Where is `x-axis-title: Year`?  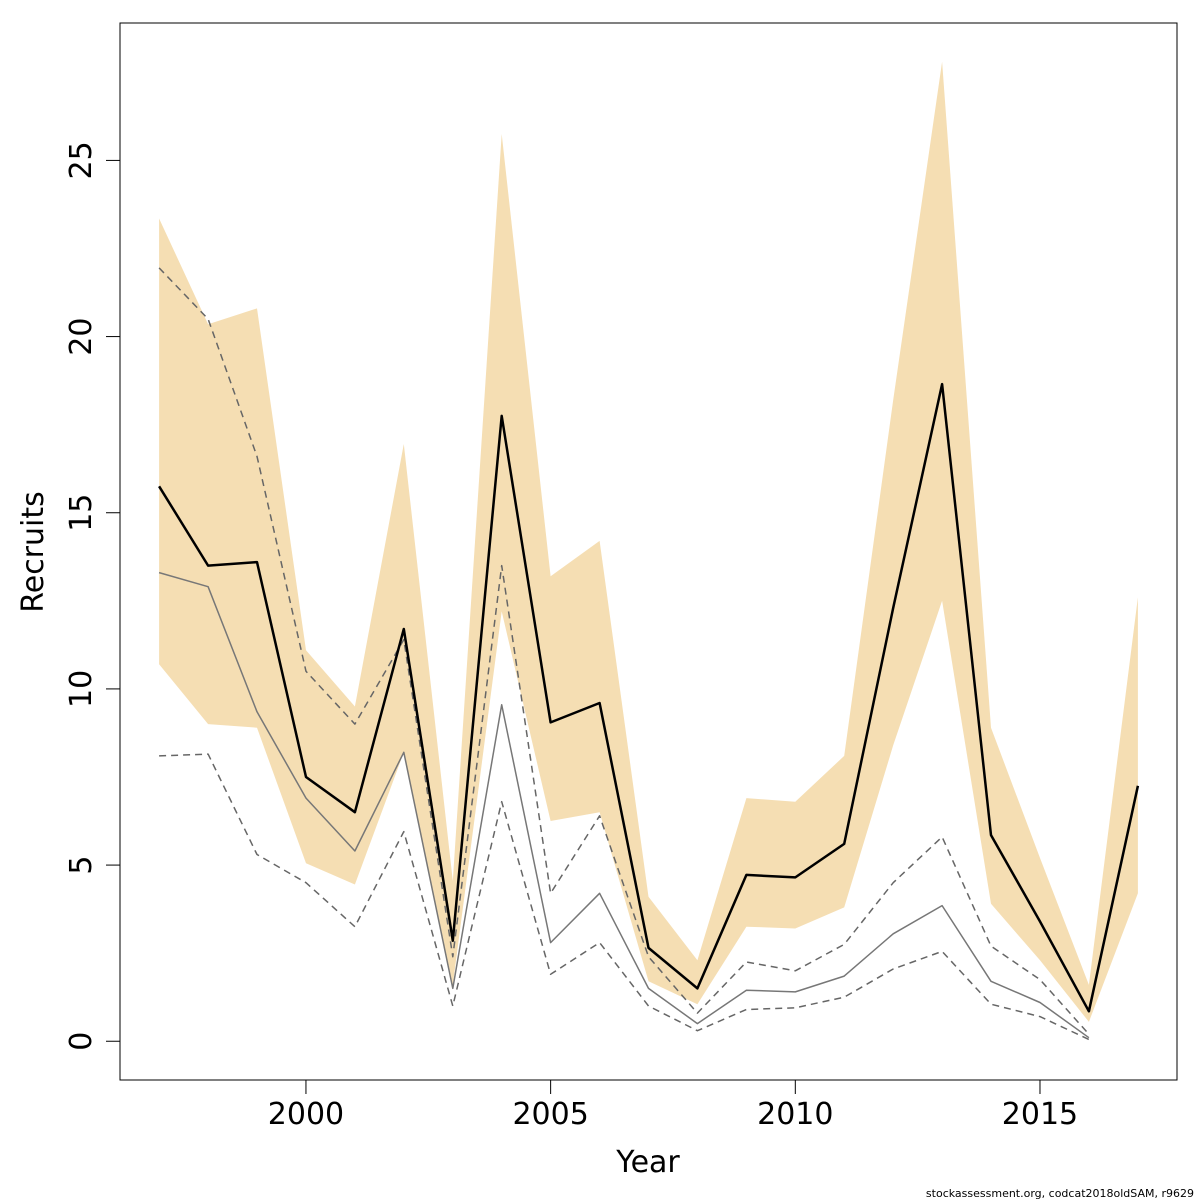
x-axis-title: Year is located at coordinates (647, 1162).